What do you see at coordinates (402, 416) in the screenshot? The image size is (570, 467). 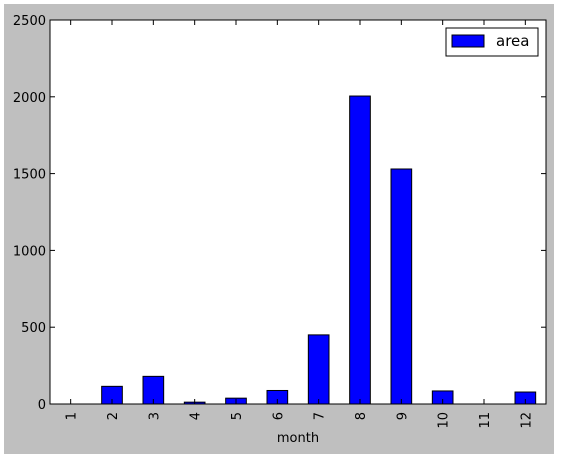 I see `x-tick-label: 9` at bounding box center [402, 416].